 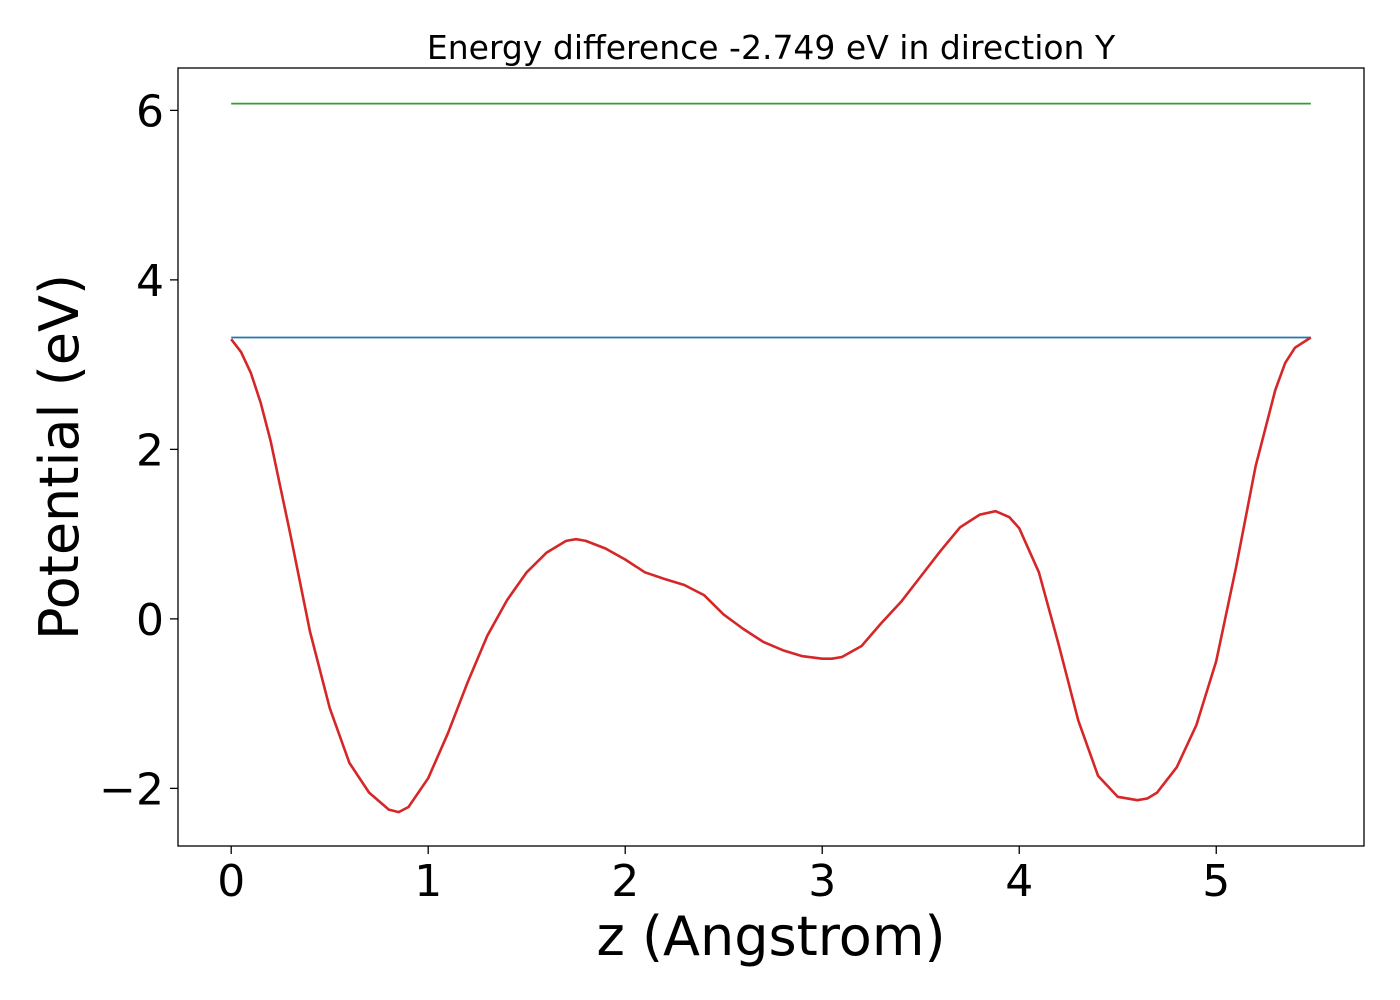 I want to click on x-axis-label: z (Angstrom), so click(x=770, y=936).